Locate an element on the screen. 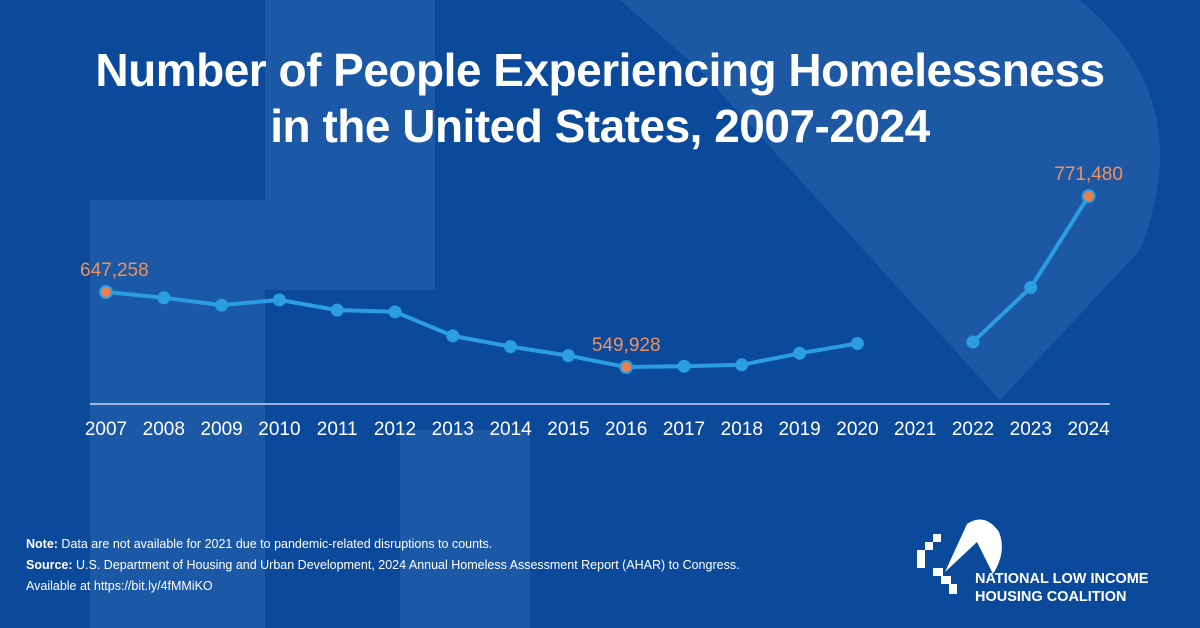 The height and width of the screenshot is (628, 1200). x-tick-label: 2011 is located at coordinates (337, 429).